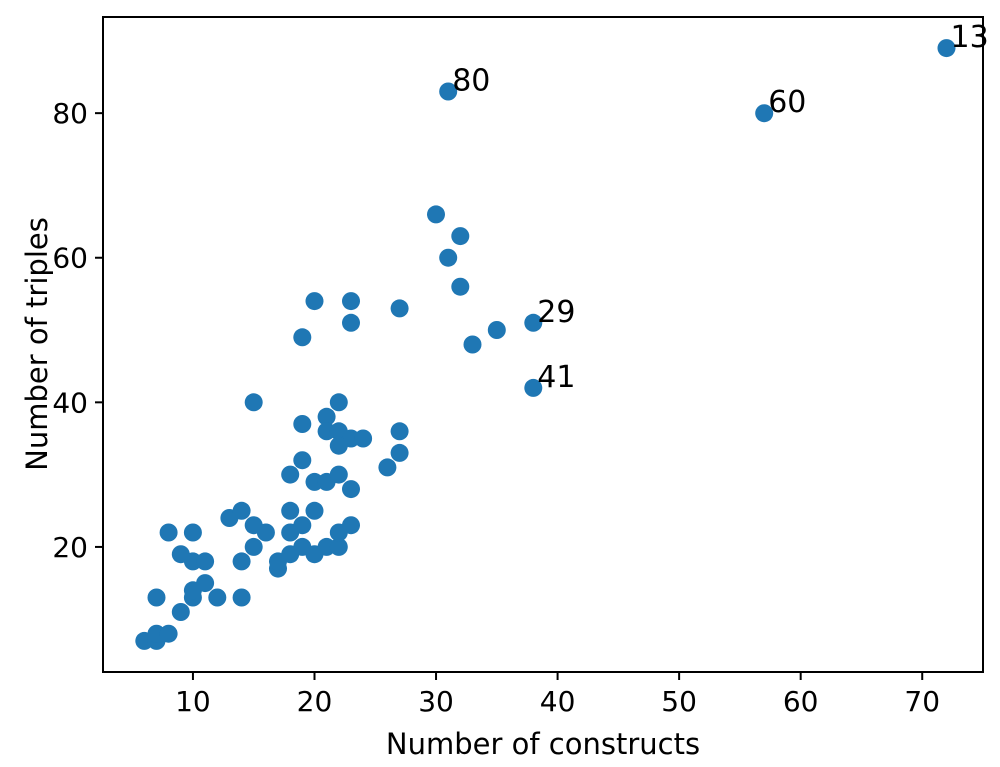 The width and height of the screenshot is (1000, 767). Describe the element at coordinates (70, 258) in the screenshot. I see `y-tick-label: 60` at that location.